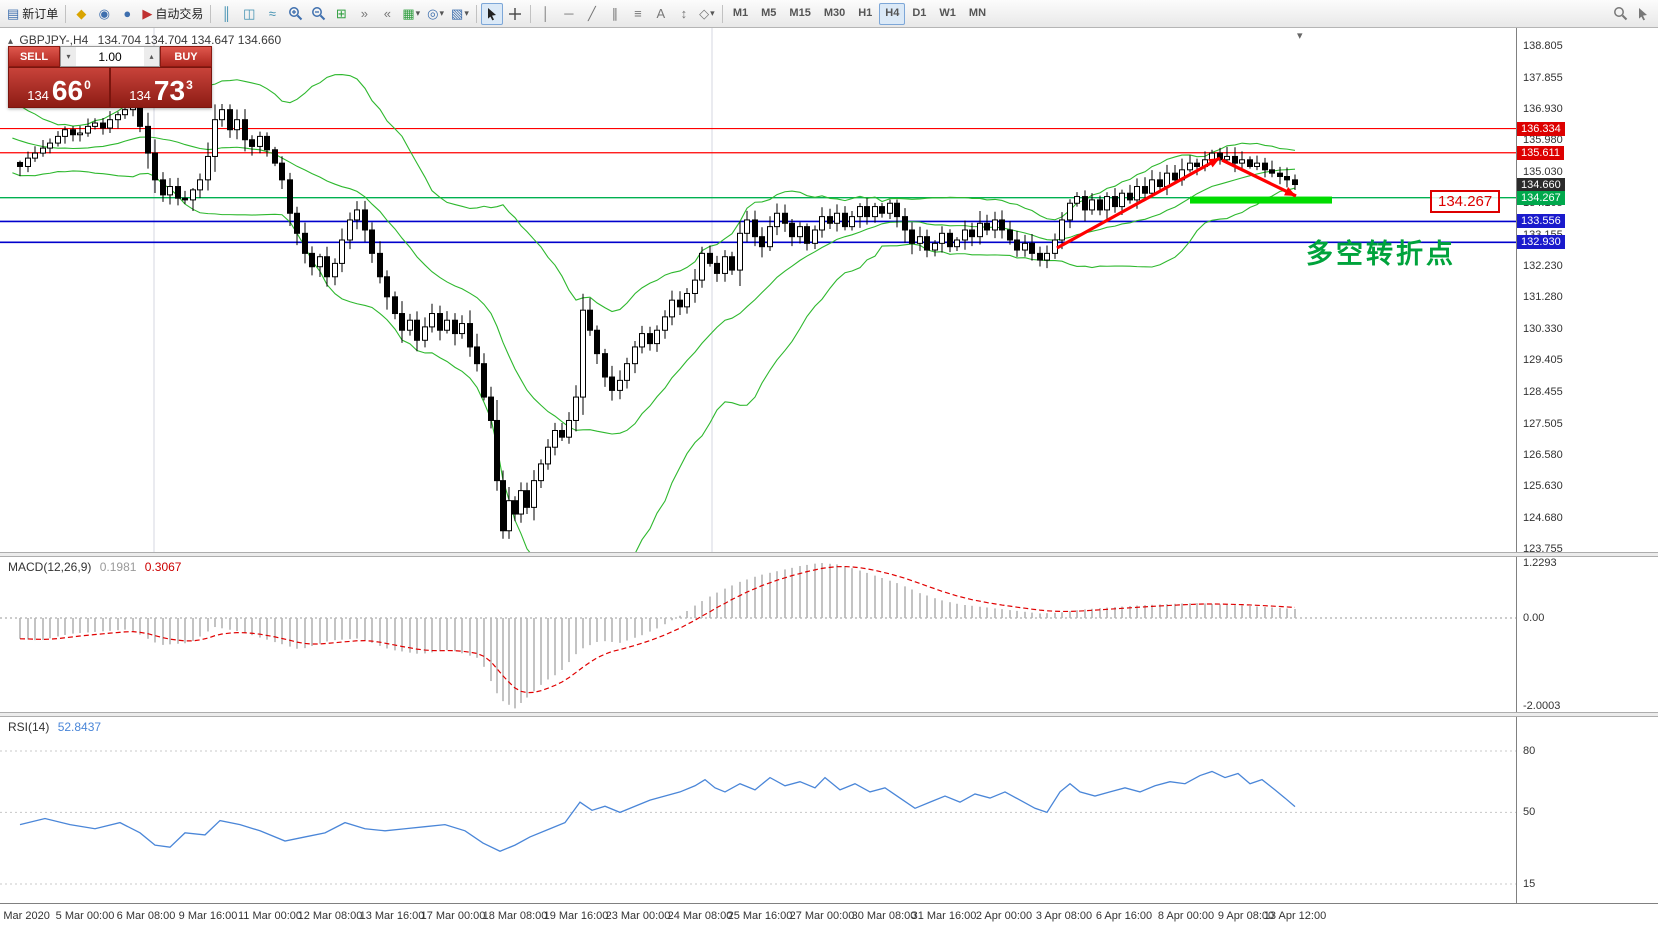  Describe the element at coordinates (1543, 108) in the screenshot. I see `price-axis-label: 136.930` at that location.